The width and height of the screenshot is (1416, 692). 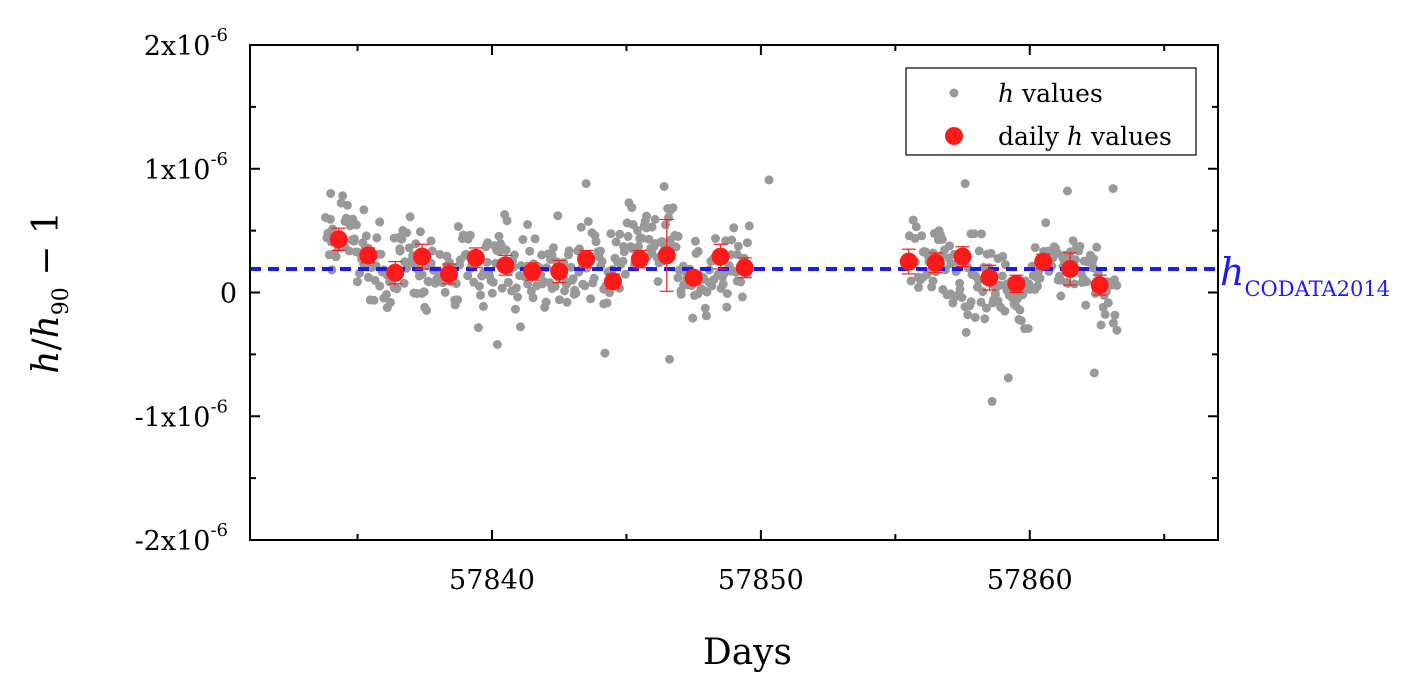 I want to click on codata2014-label: hCODATA2014, so click(x=1305, y=275).